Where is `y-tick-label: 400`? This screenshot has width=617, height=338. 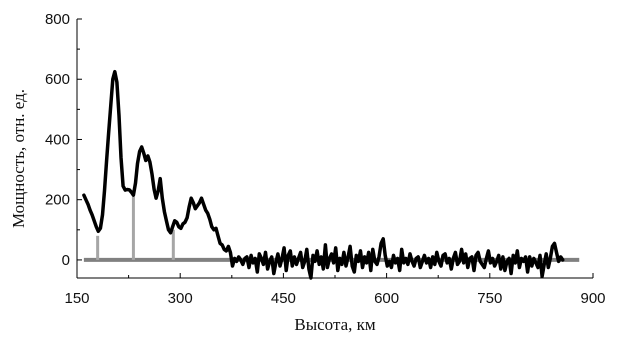
y-tick-label: 400 is located at coordinates (57, 139).